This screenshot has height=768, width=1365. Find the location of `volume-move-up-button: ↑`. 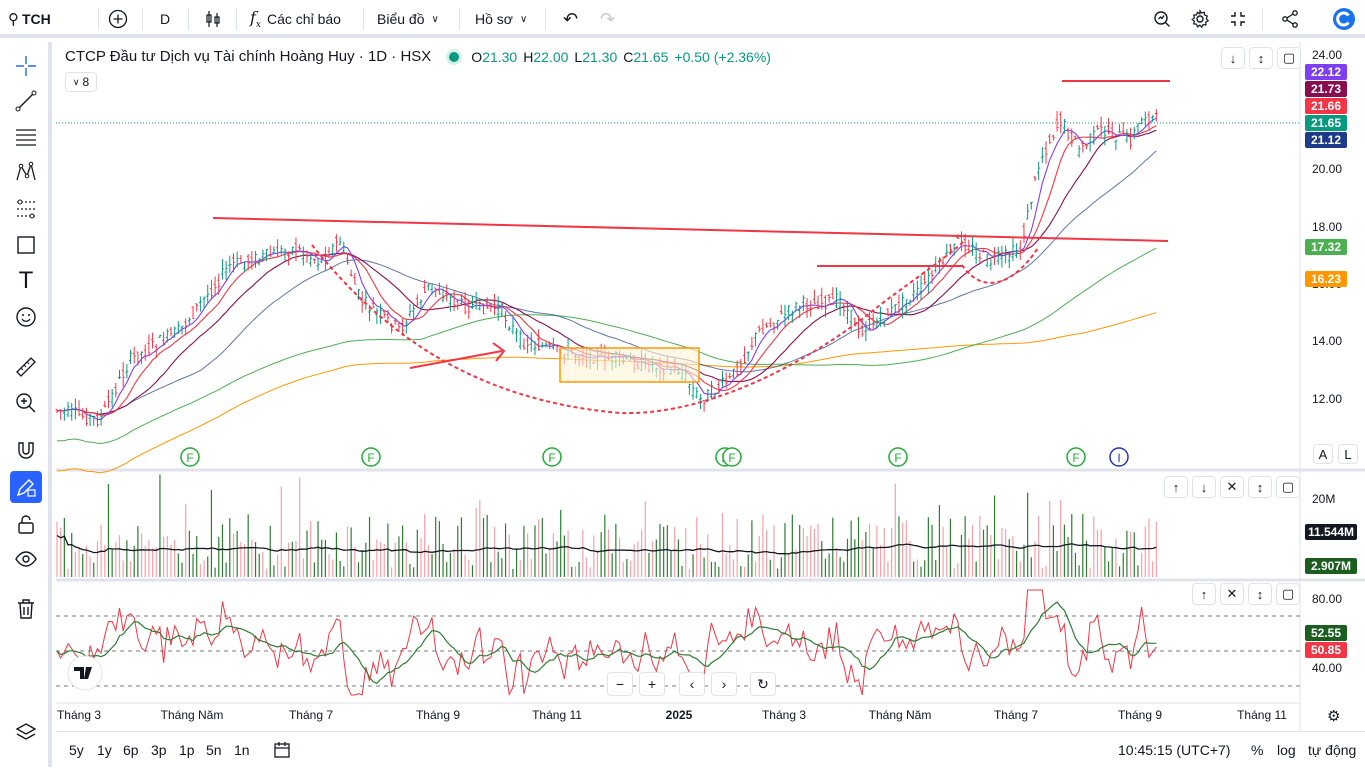

volume-move-up-button: ↑ is located at coordinates (1176, 487).